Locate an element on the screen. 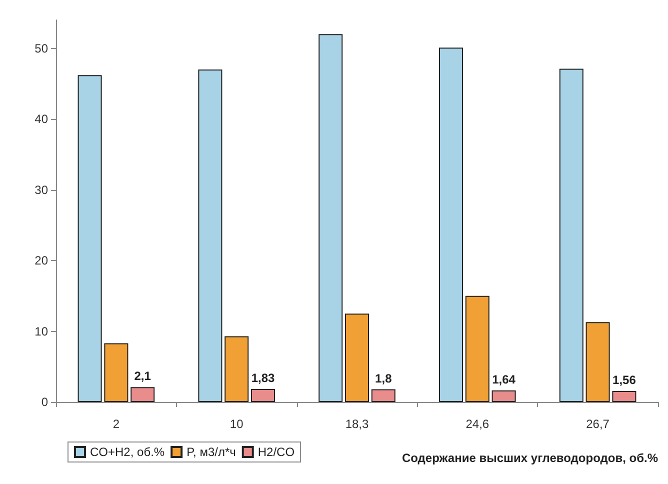 This screenshot has height=484, width=668. legend-label: H2/CO is located at coordinates (276, 452).